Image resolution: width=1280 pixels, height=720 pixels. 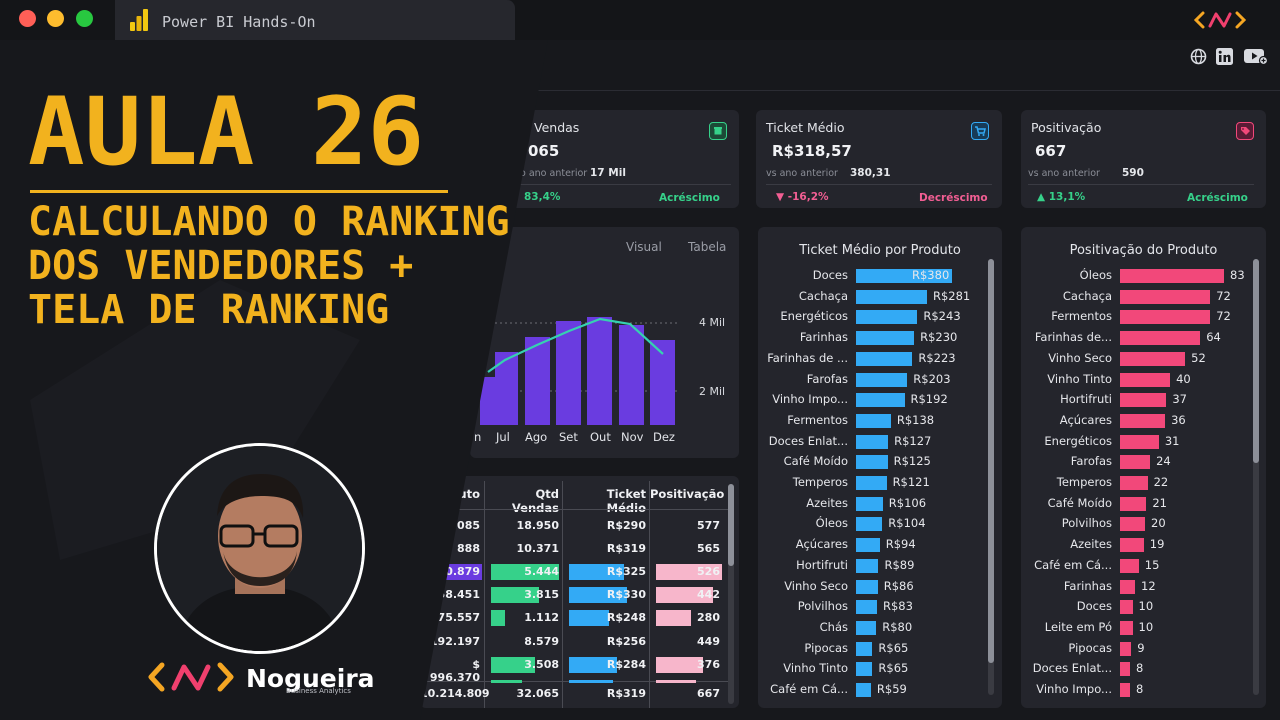 What do you see at coordinates (1179, 399) in the screenshot?
I see `bar-value-label: 37` at bounding box center [1179, 399].